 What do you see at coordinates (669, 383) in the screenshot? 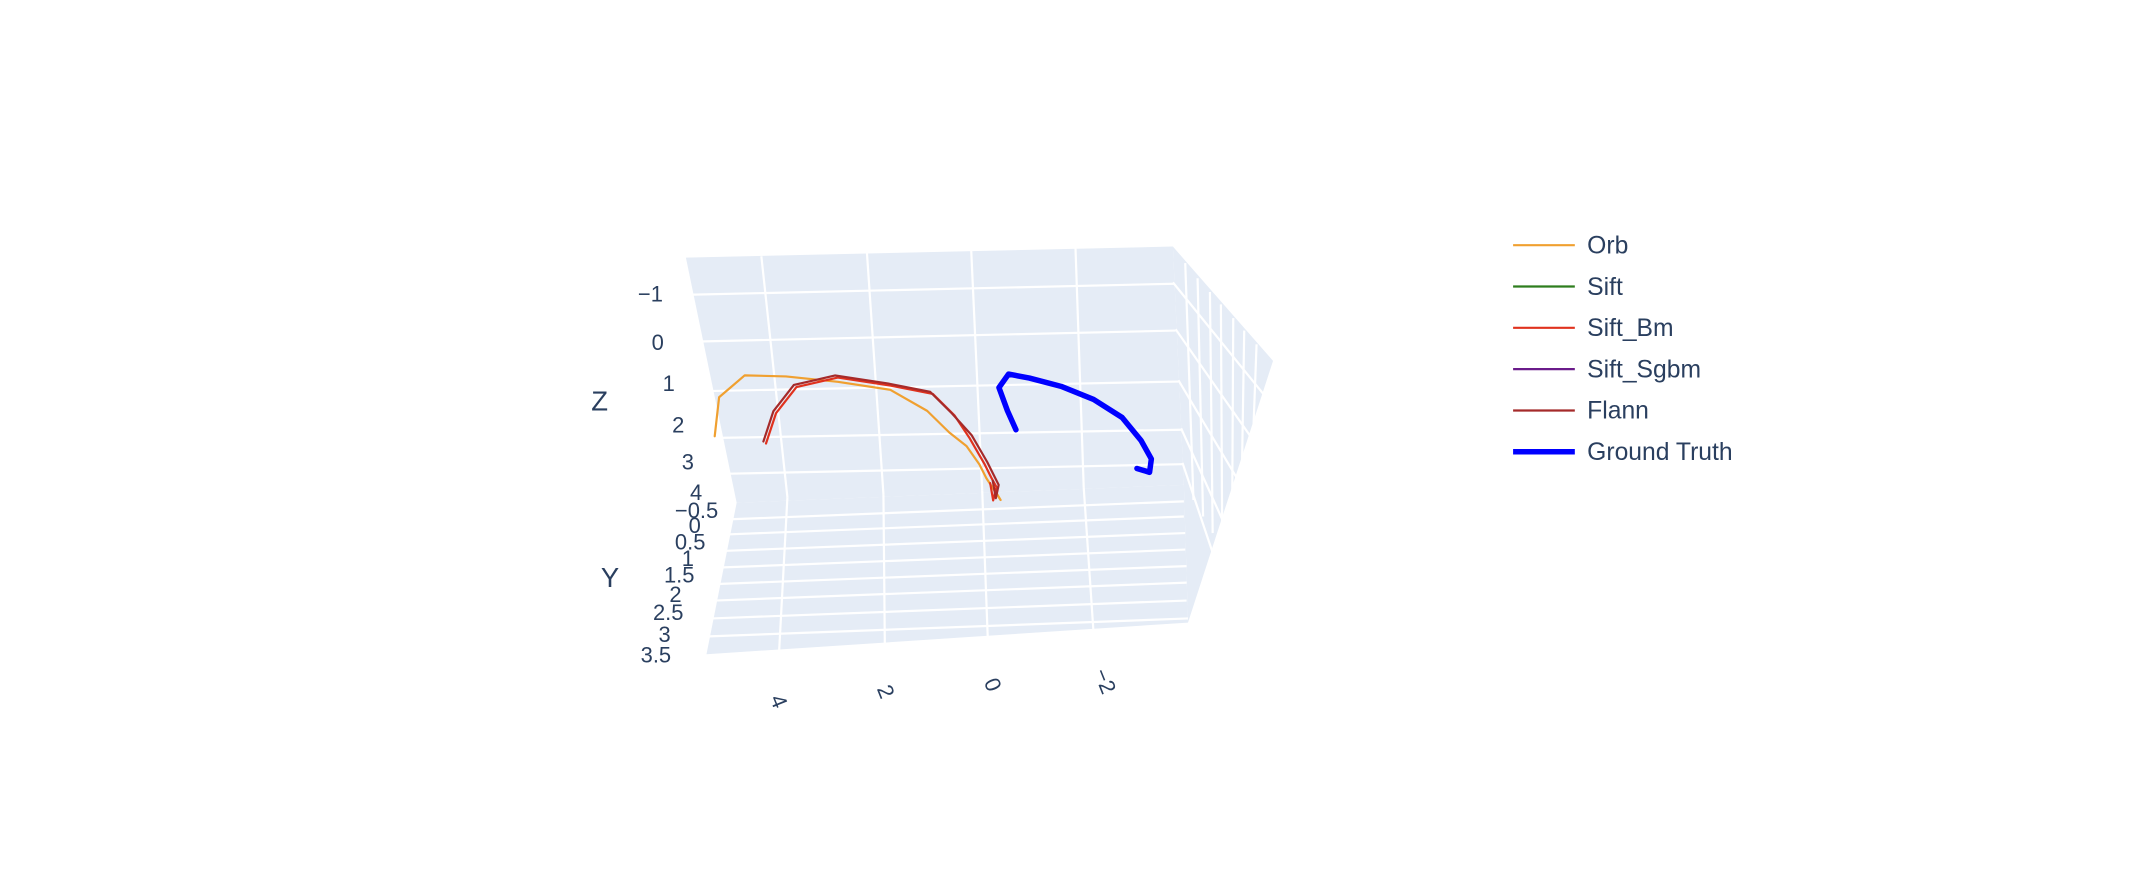
I see `z-tick-label: 1` at bounding box center [669, 383].